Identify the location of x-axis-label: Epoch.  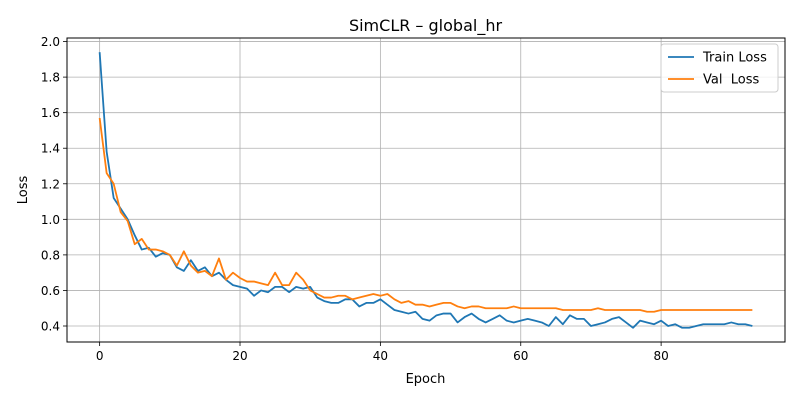
(426, 379).